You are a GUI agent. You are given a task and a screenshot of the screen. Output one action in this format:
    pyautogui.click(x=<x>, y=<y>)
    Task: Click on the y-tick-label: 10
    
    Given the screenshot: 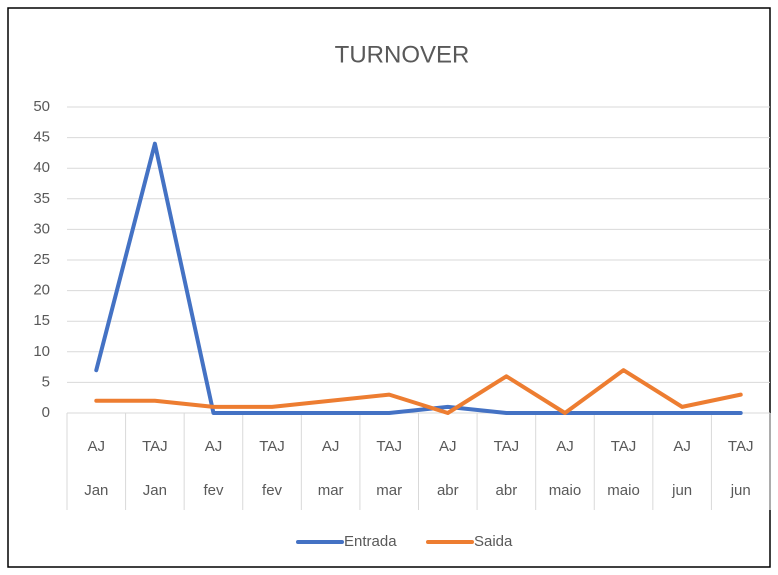 What is the action you would take?
    pyautogui.click(x=41, y=351)
    